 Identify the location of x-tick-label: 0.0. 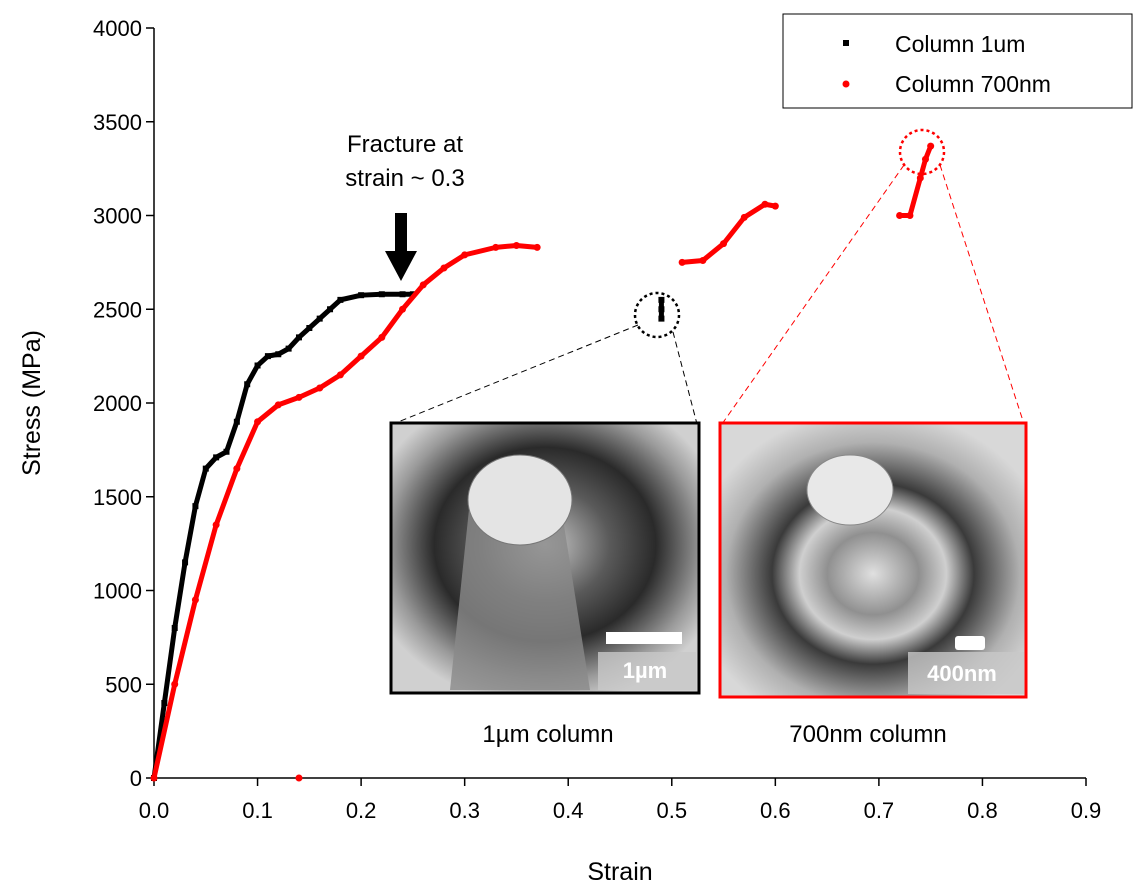
(154, 810).